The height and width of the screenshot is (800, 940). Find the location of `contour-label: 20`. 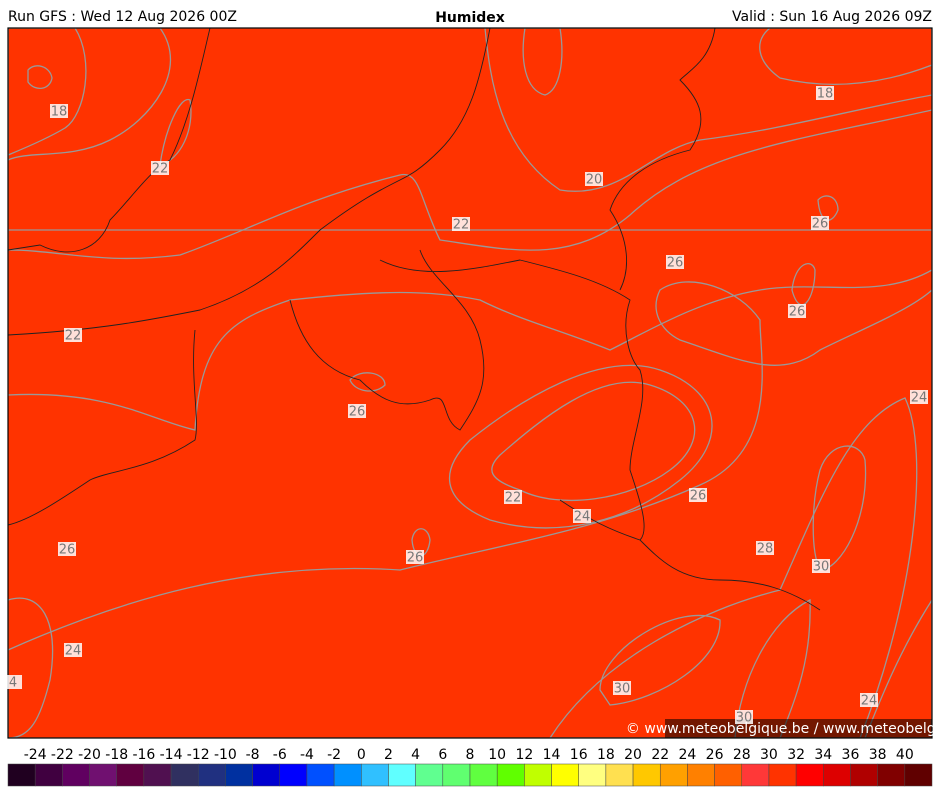

contour-label: 20 is located at coordinates (594, 180).